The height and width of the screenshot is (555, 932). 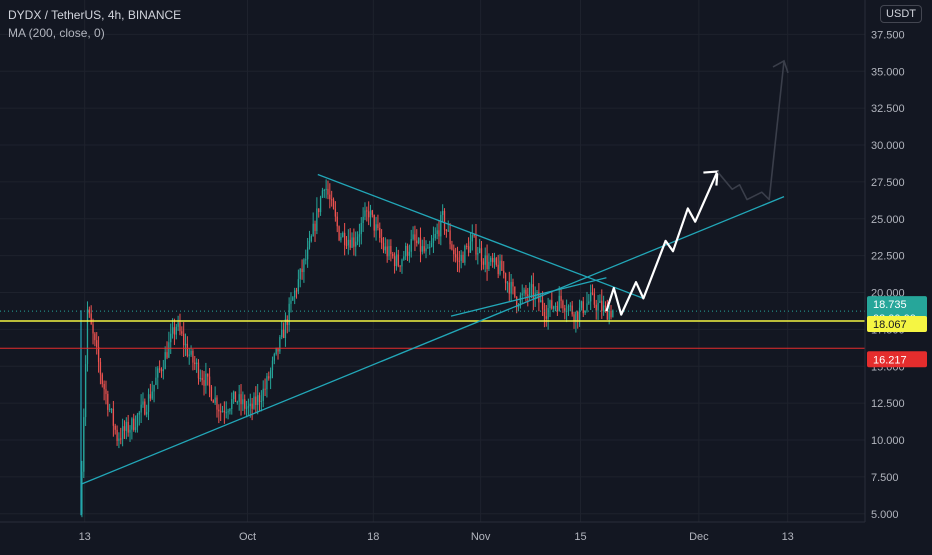 What do you see at coordinates (901, 14) in the screenshot?
I see `currency-button: USDT` at bounding box center [901, 14].